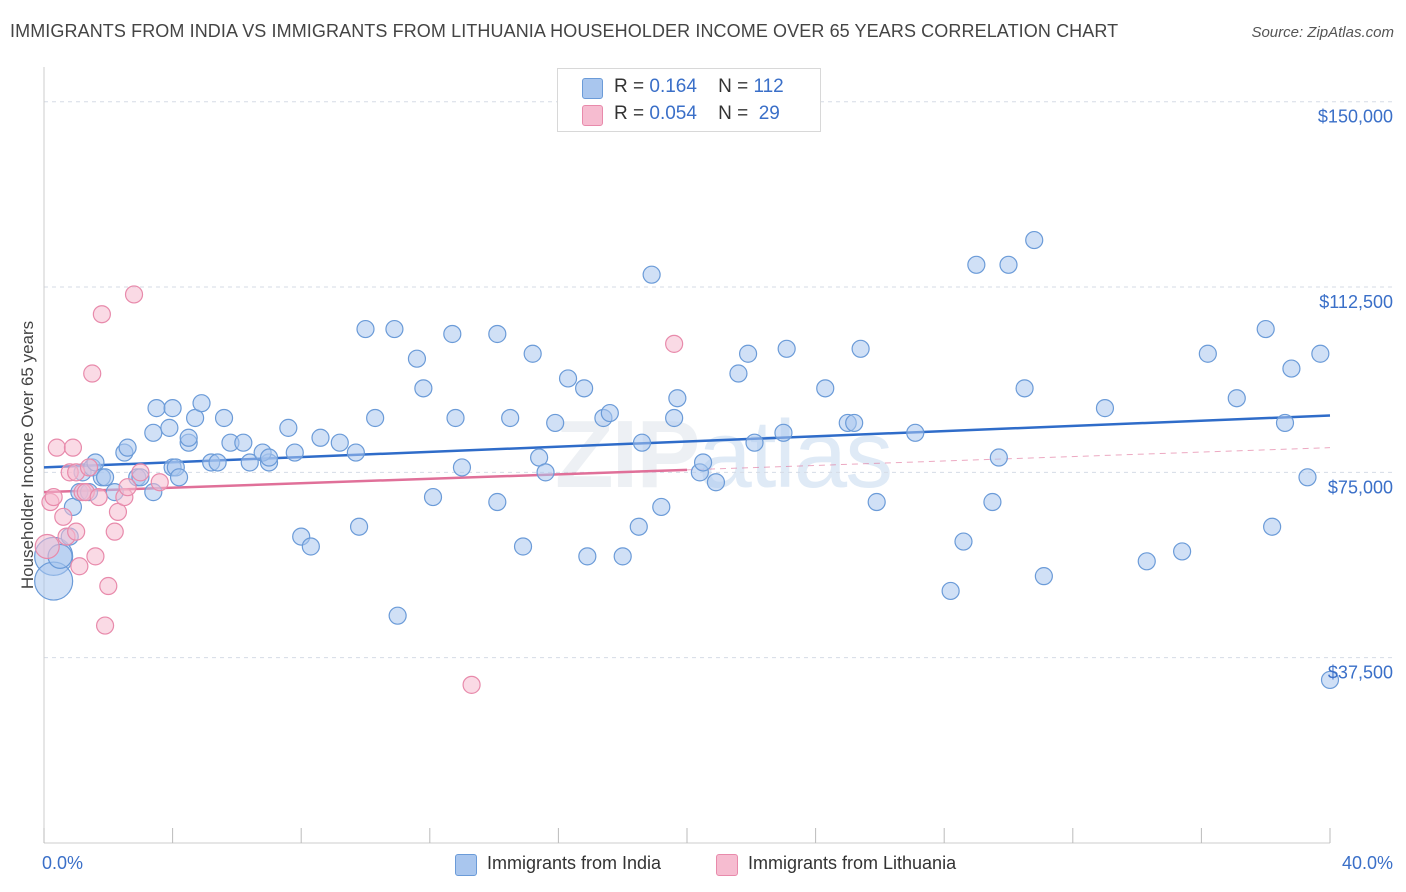 This screenshot has height=892, width=1406. Describe the element at coordinates (673, 113) in the screenshot. I see `lithuania-r-value: 0.054` at that location.